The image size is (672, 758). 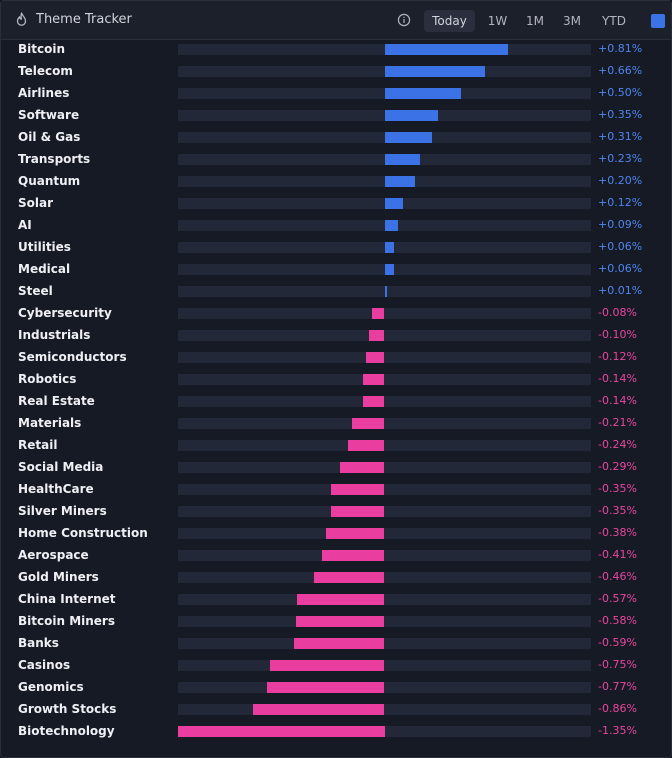 I want to click on category-label: Robotics, so click(x=47, y=379).